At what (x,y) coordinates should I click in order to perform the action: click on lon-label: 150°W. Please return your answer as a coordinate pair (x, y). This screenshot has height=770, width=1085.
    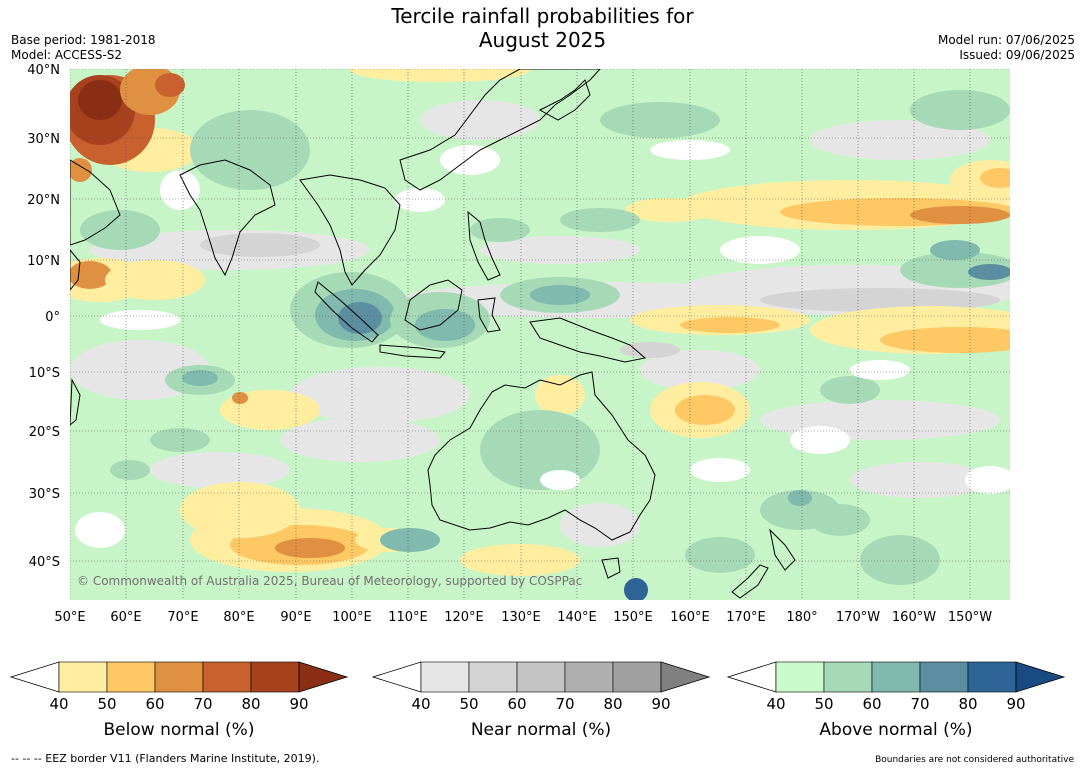
    Looking at the image, I should click on (970, 617).